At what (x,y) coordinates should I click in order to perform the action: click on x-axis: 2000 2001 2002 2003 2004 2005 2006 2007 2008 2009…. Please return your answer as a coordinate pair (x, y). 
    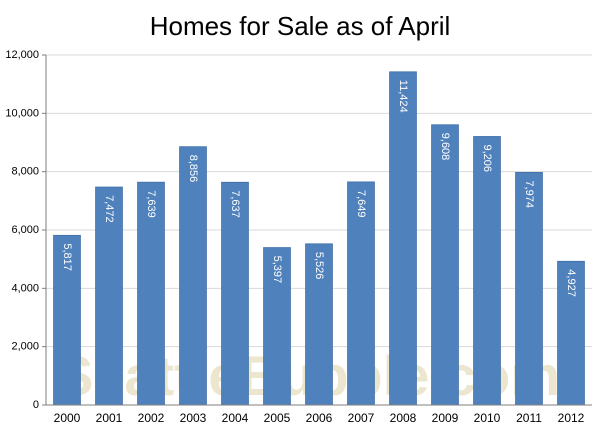
    Looking at the image, I should click on (319, 414).